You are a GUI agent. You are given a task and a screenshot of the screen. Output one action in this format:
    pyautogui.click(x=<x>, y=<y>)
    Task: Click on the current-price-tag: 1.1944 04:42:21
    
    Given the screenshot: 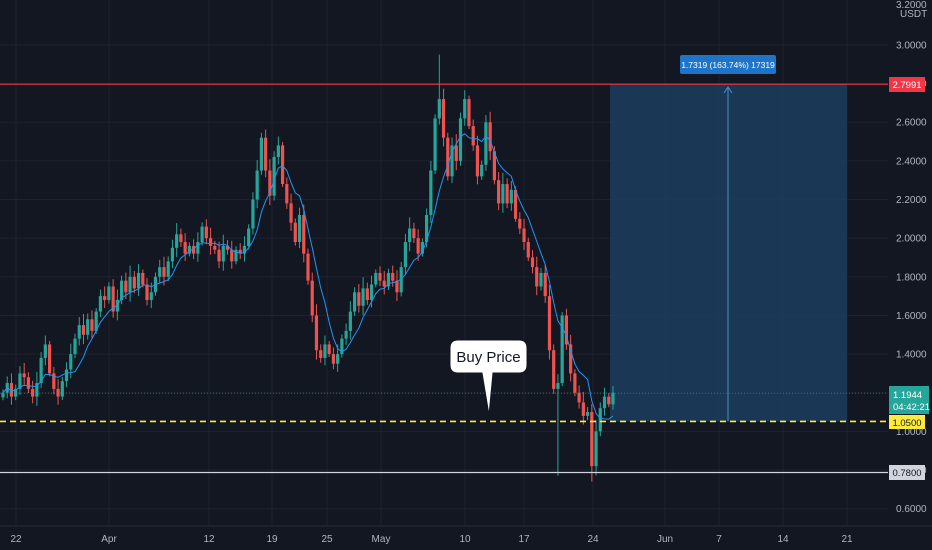 What is the action you would take?
    pyautogui.click(x=909, y=400)
    